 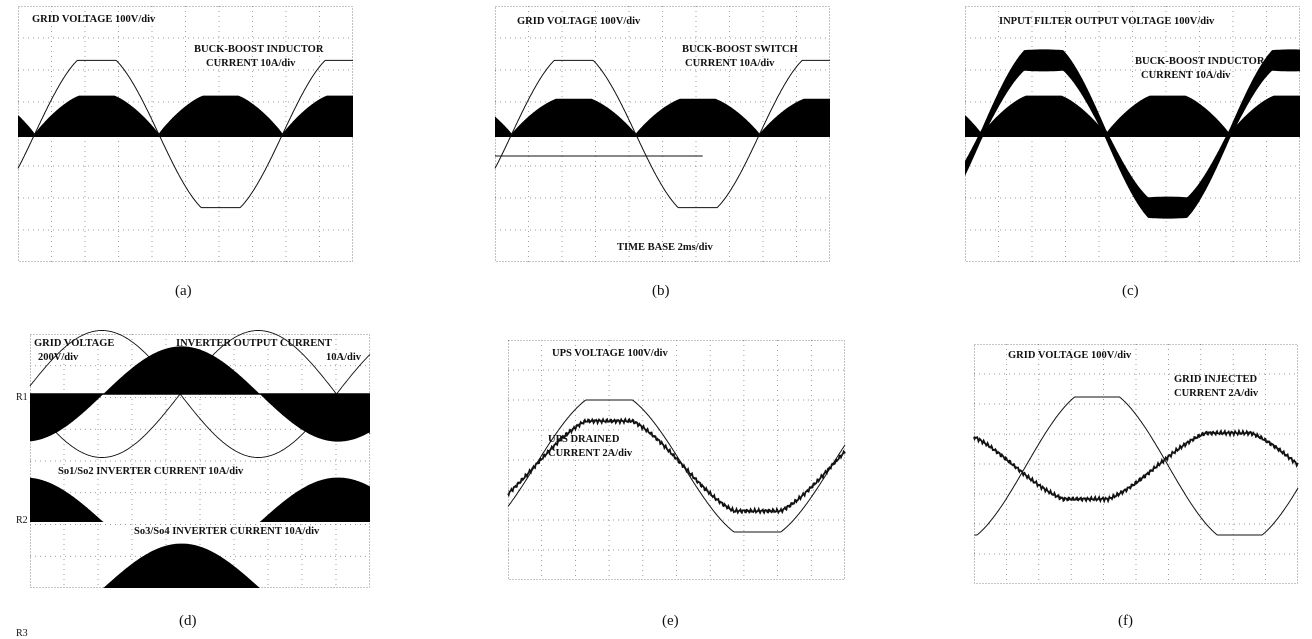 I want to click on voltage-trace-f, so click(x=1136, y=466).